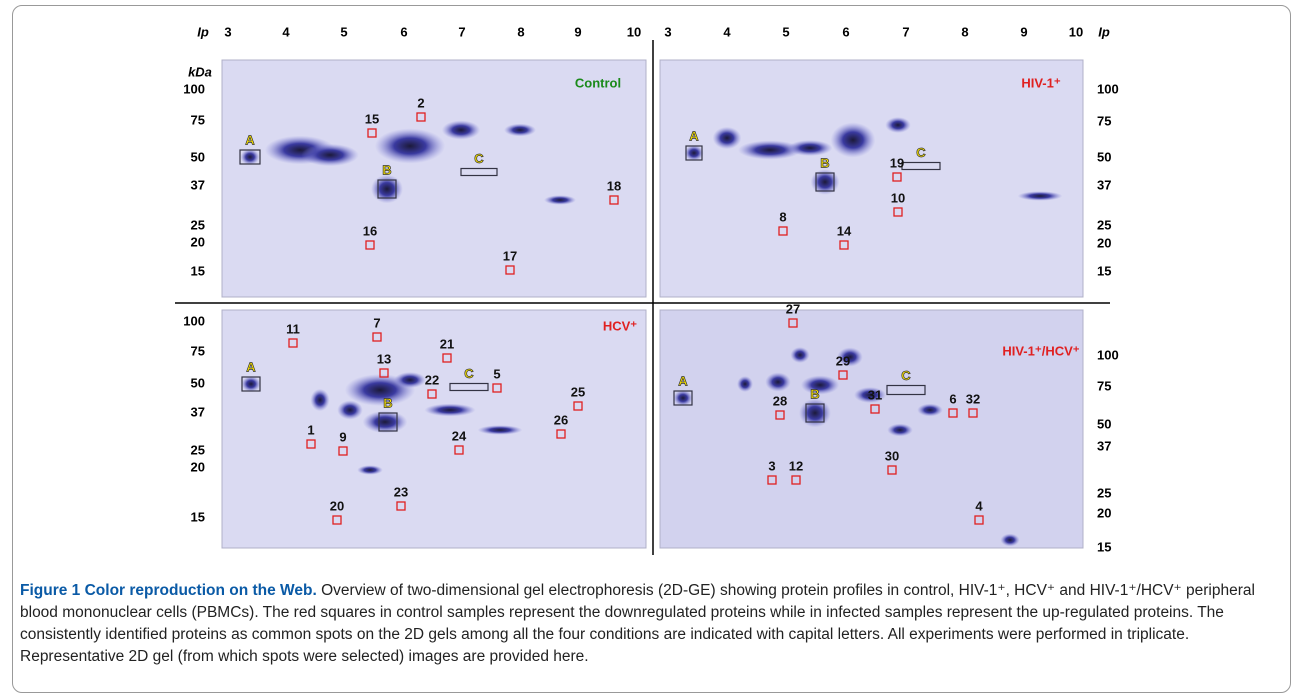 Image resolution: width=1293 pixels, height=695 pixels. Describe the element at coordinates (620, 325) in the screenshot. I see `panel-label: HCV⁺` at that location.